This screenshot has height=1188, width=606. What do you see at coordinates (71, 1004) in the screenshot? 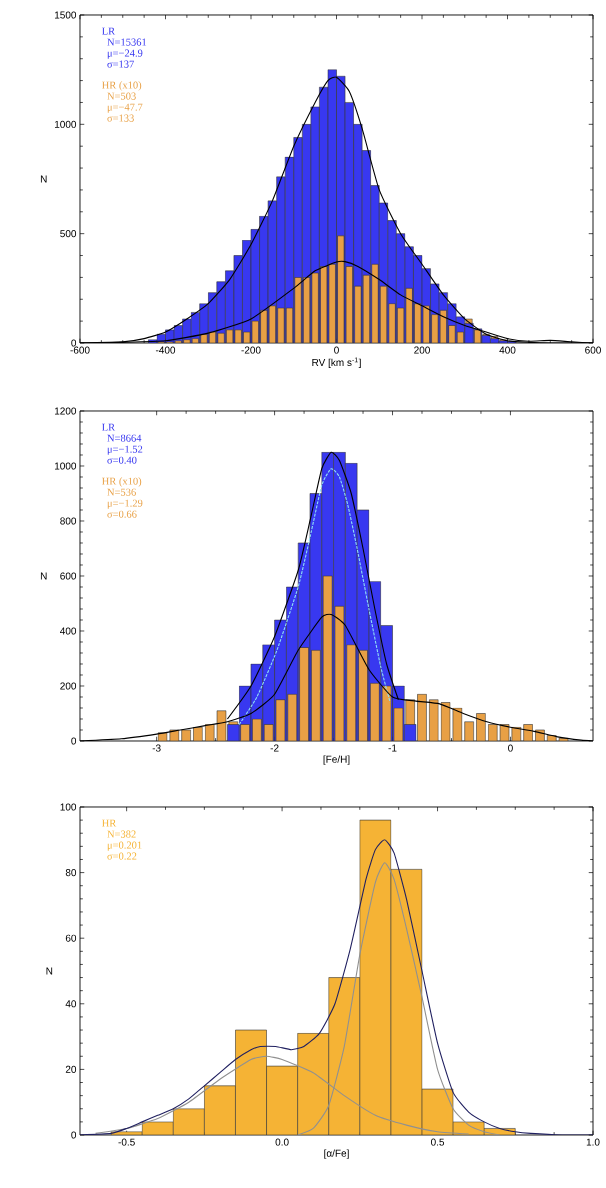
I see `y-tick-label: 40` at bounding box center [71, 1004].